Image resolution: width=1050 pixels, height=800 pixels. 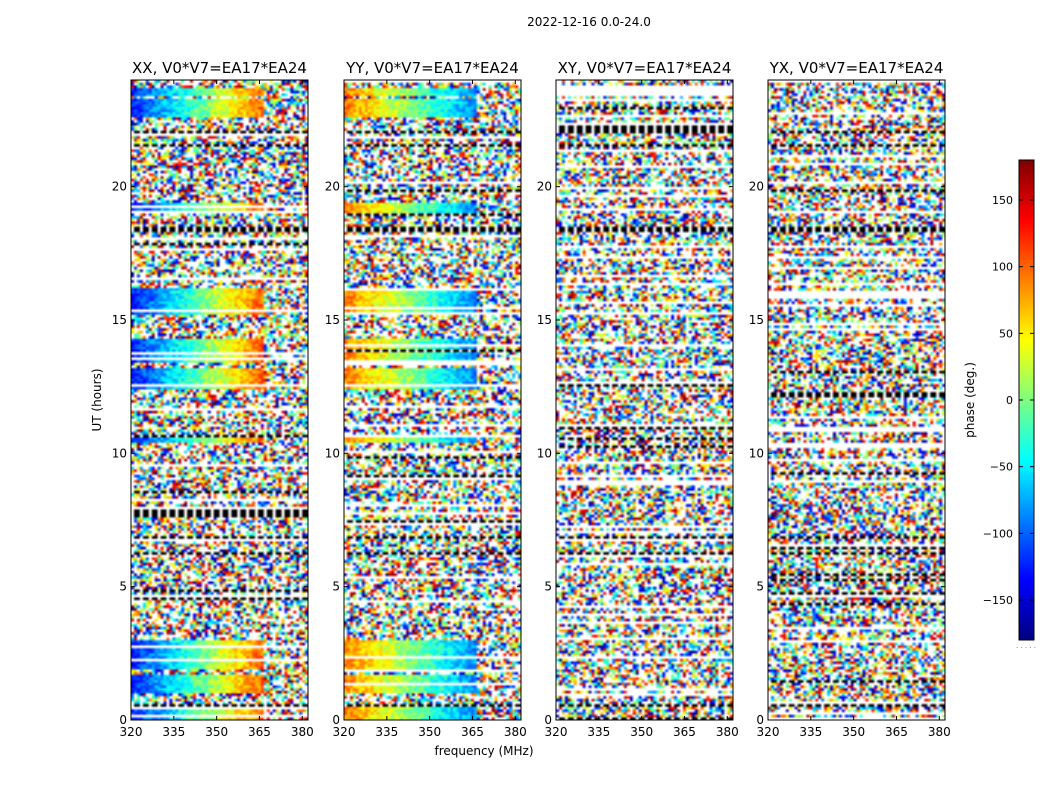 I want to click on colorbar-tick-label: −100, so click(x=998, y=533).